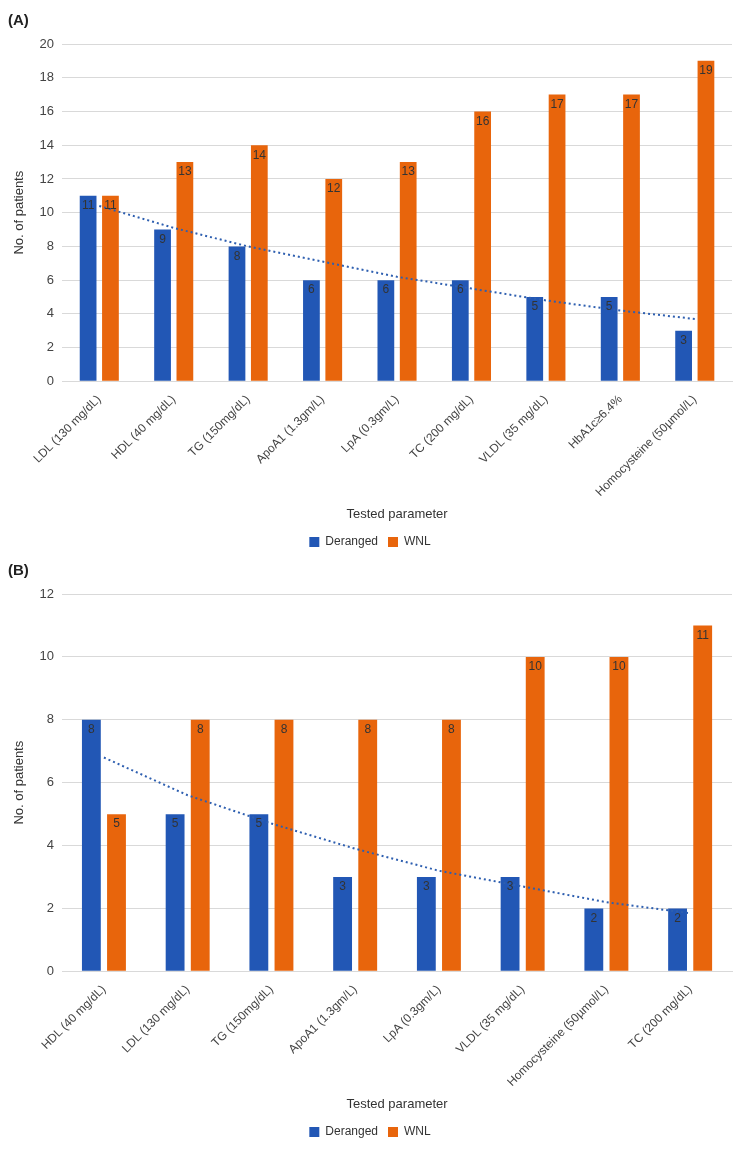  I want to click on data-label: 12, so click(334, 188).